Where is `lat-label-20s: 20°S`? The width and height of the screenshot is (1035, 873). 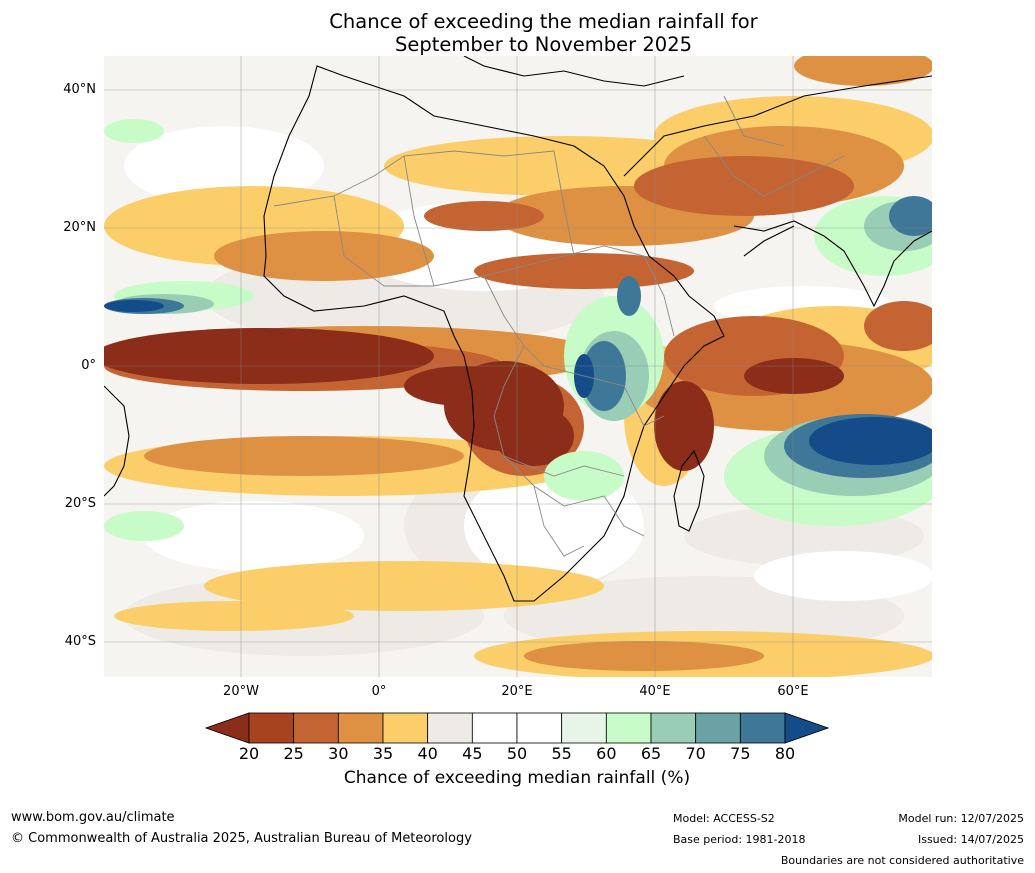
lat-label-20s: 20°S is located at coordinates (80, 503).